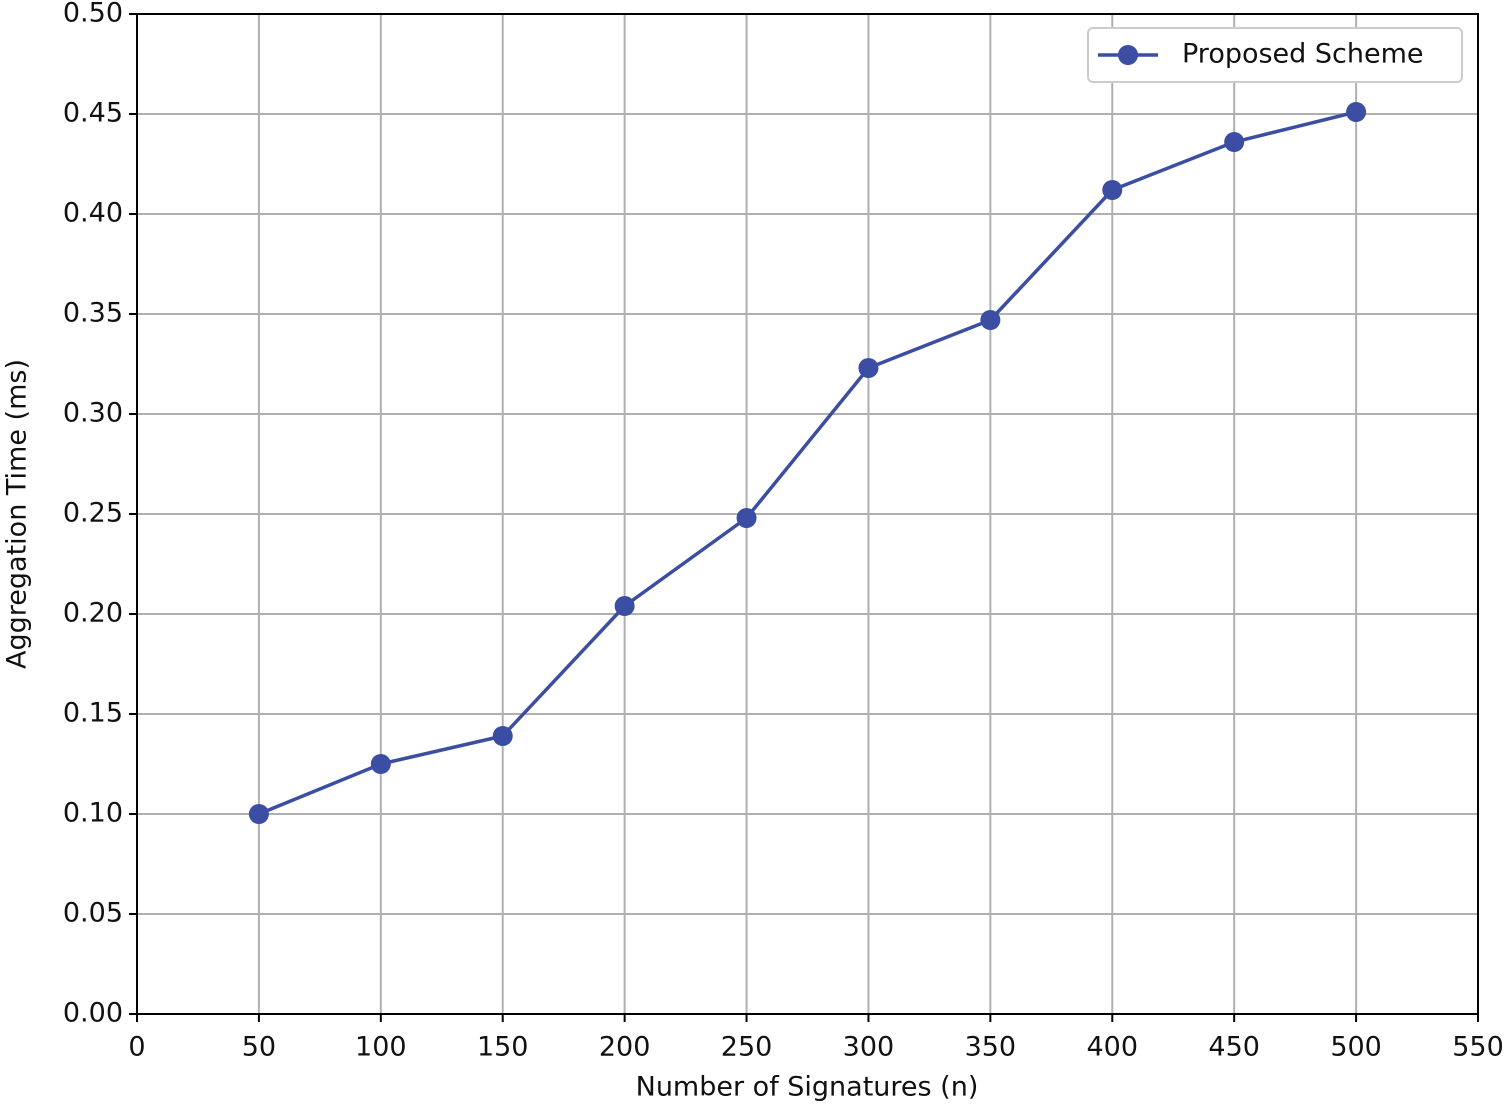 This screenshot has width=1508, height=1110. I want to click on legend-box, so click(1275, 55).